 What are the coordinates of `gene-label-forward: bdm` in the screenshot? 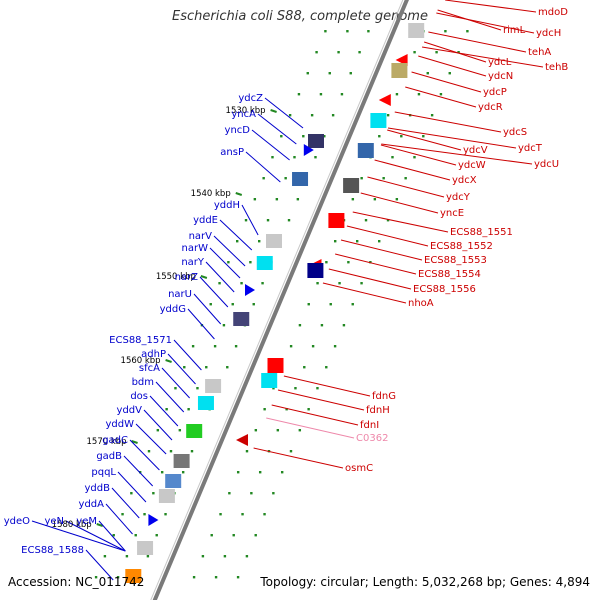 It's located at (143, 382).